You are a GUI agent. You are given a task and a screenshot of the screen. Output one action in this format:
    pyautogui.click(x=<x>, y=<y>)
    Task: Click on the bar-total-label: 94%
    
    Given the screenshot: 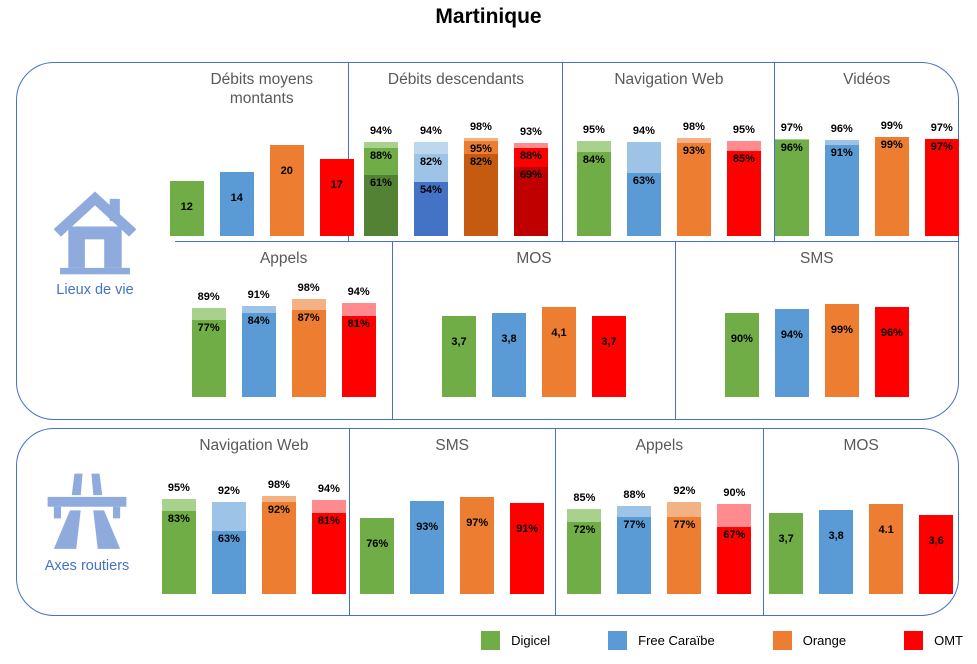 What is the action you would take?
    pyautogui.click(x=643, y=130)
    